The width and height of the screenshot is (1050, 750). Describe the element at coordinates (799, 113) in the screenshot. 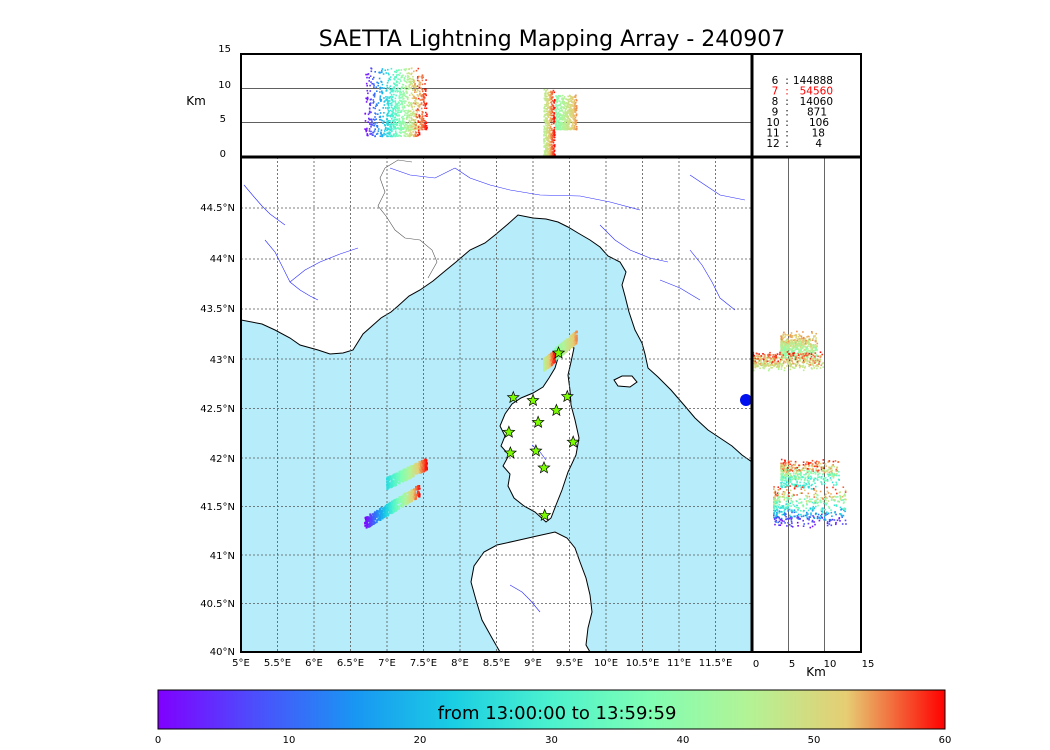

I see `counts-row-3: 9 : 871` at that location.